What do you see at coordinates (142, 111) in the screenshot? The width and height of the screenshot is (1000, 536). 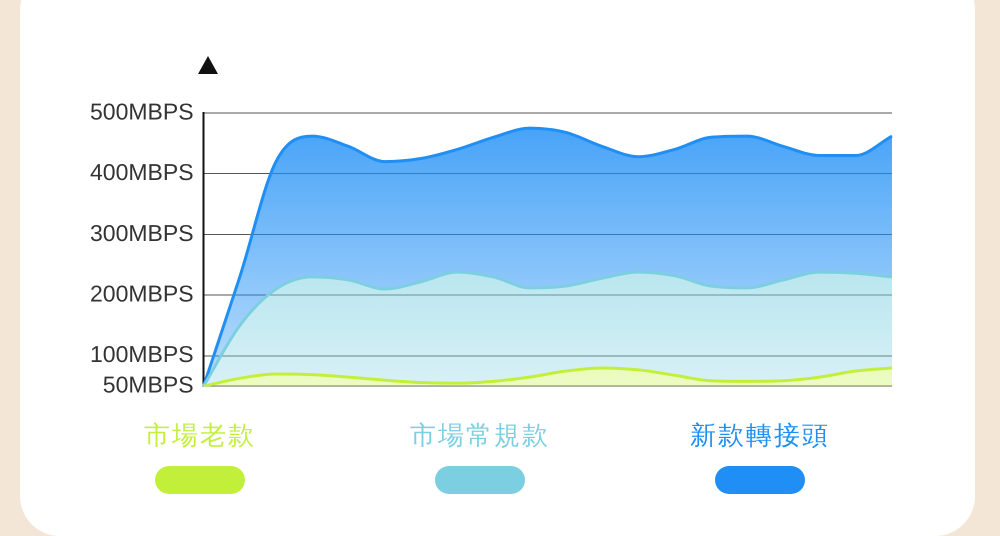 I see `y-tick-label: 500MBPS` at bounding box center [142, 111].